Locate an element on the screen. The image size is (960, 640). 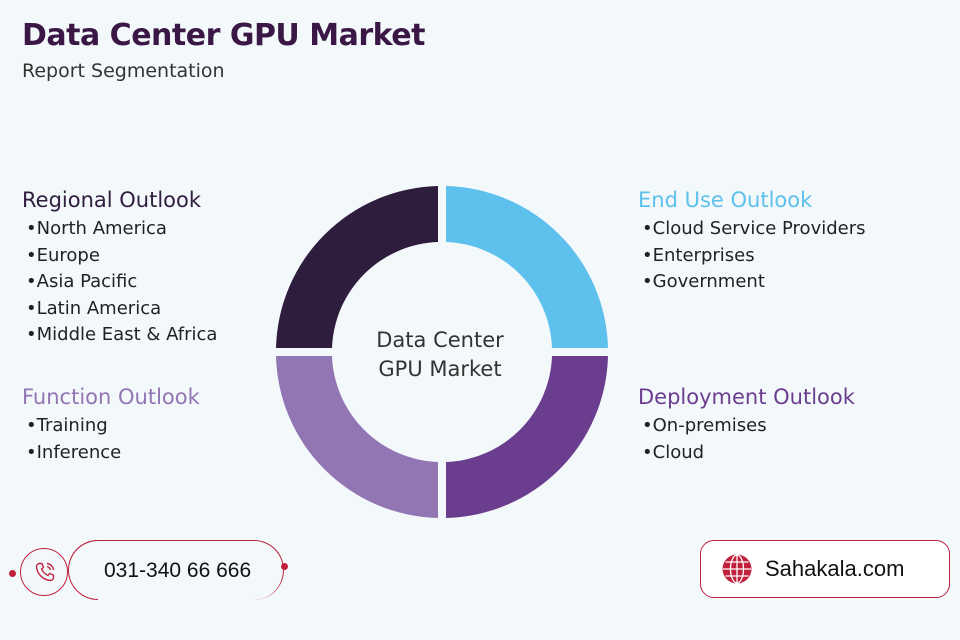
regional-outlook-title: Regional Outlook is located at coordinates (112, 200).